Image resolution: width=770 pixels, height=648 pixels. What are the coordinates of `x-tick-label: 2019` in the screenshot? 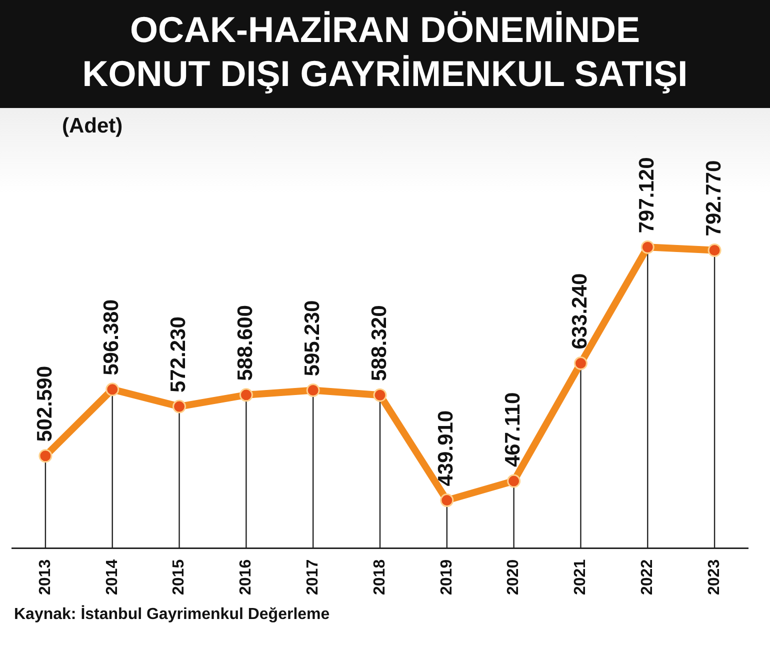 It's located at (447, 577).